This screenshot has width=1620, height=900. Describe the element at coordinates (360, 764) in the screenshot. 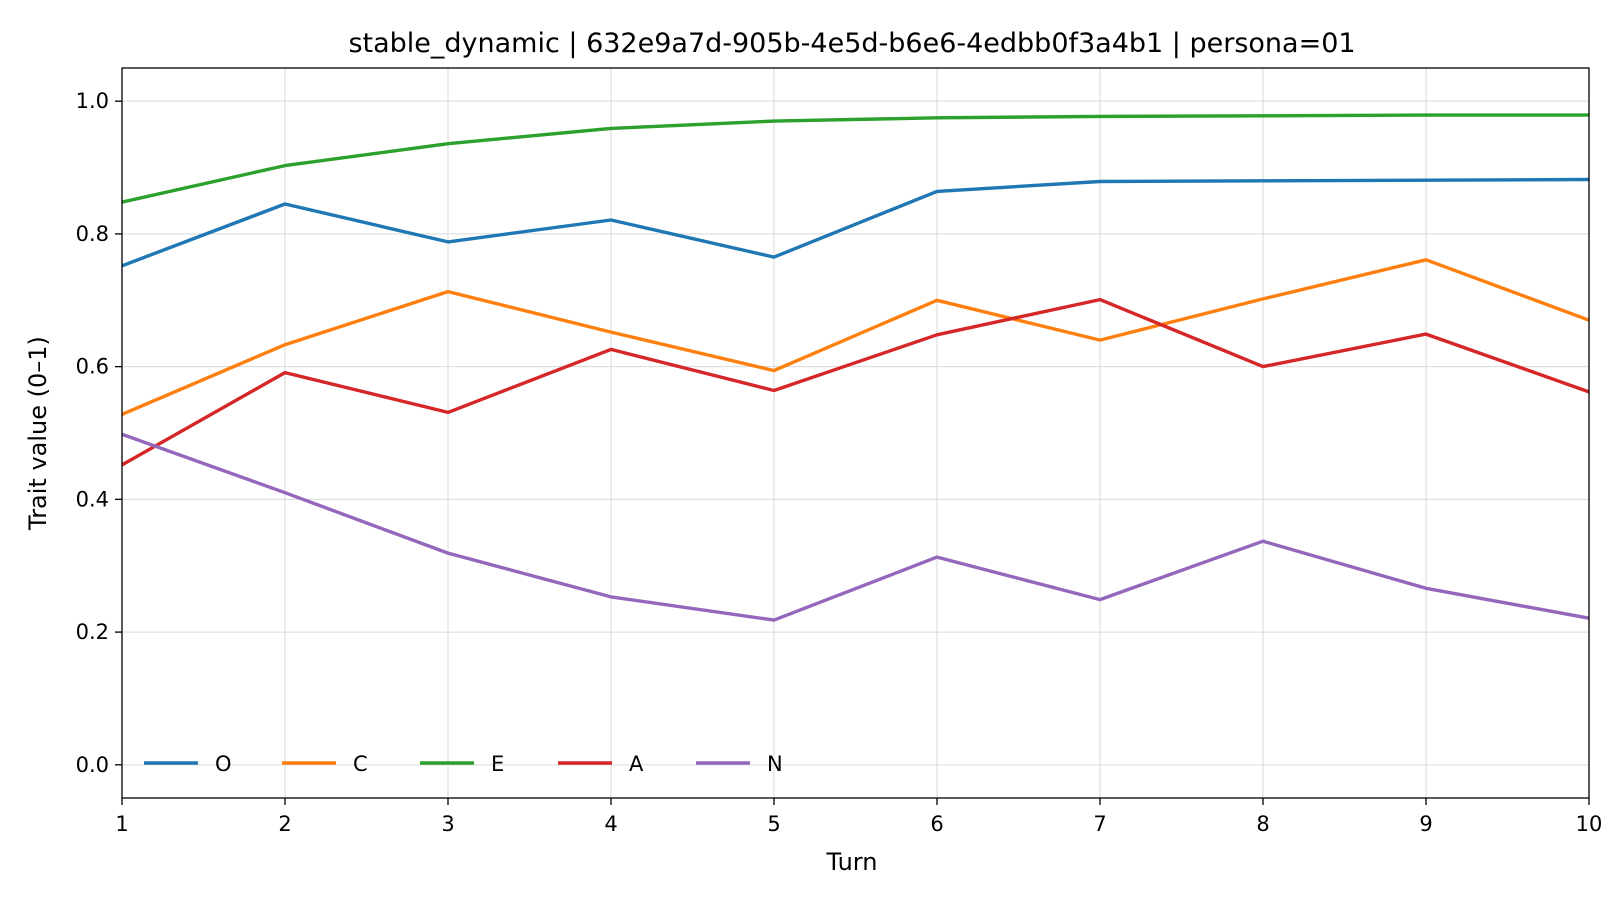

I see `legend-label-c: C` at that location.